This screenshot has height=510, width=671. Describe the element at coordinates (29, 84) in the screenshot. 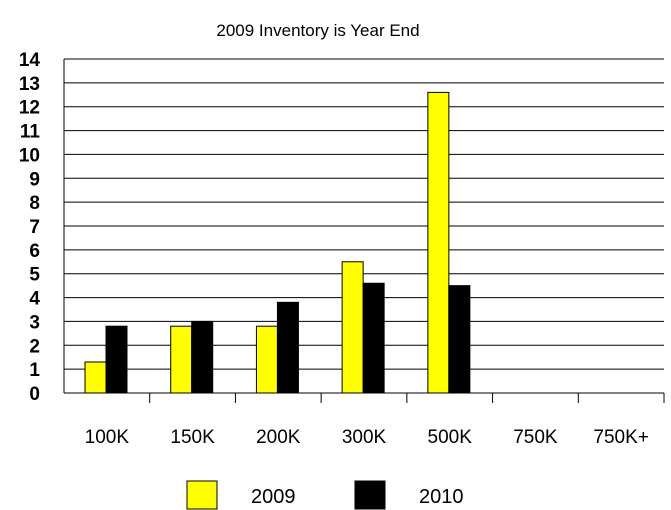

I see `y-tick-label: 13` at that location.